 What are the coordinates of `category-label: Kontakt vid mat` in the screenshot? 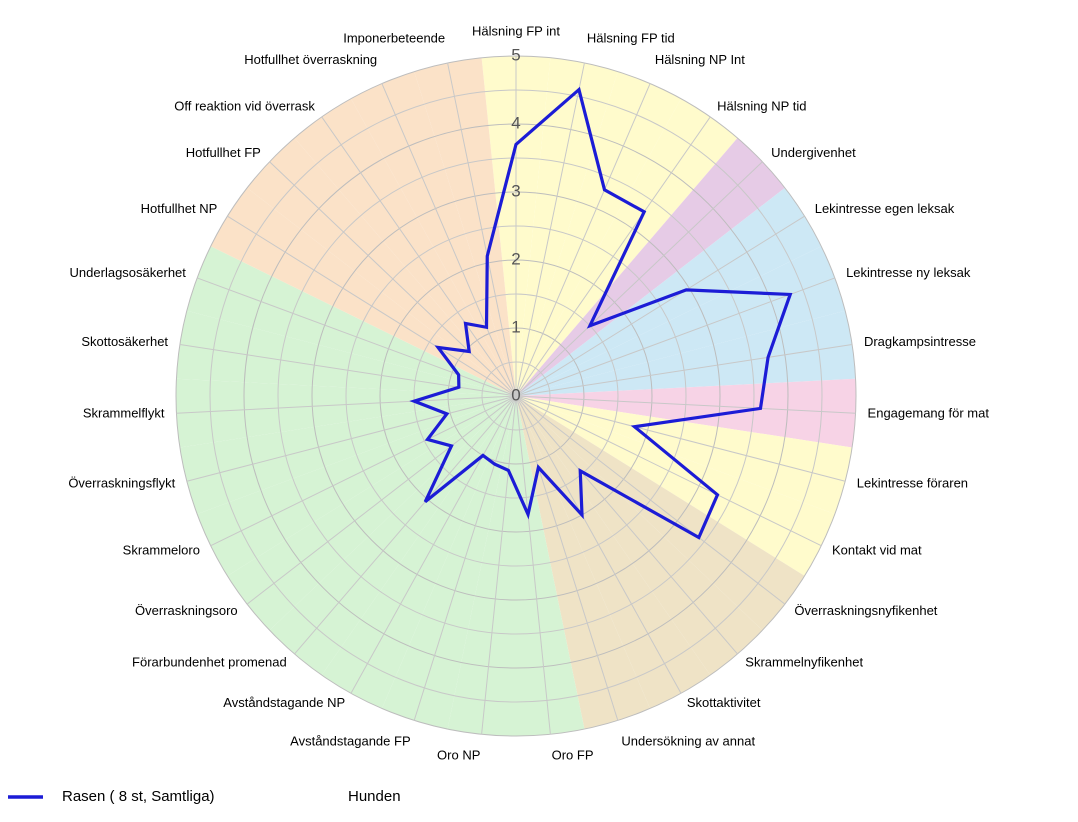 It's located at (877, 549).